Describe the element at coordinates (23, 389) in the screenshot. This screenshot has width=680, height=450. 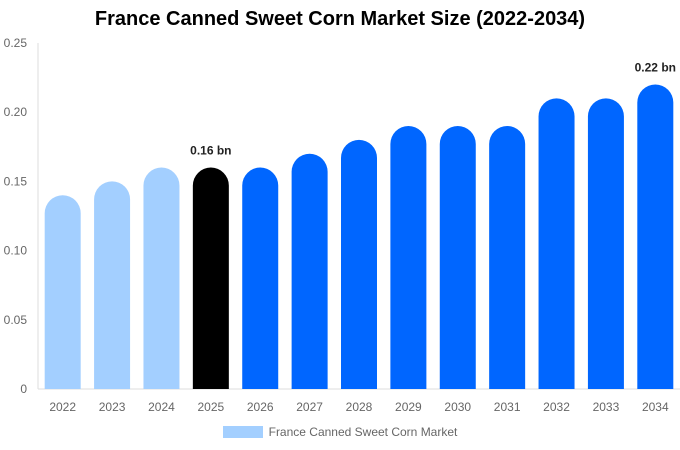
I see `y-tick-label: 0` at that location.